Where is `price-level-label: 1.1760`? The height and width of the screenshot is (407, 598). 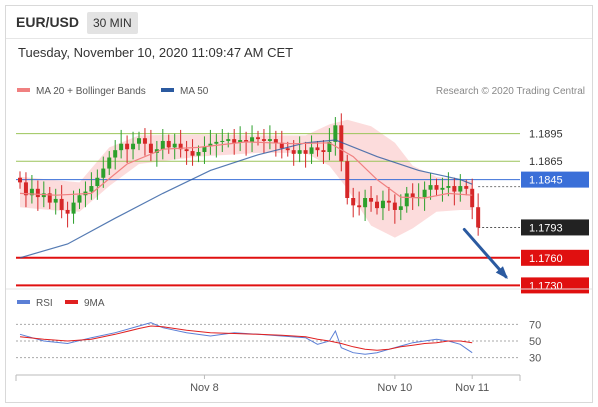 price-level-label: 1.1760 is located at coordinates (555, 257).